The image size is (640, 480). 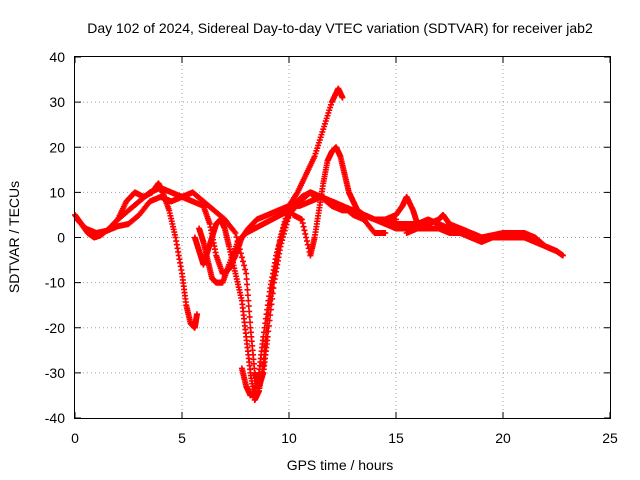 What do you see at coordinates (55, 283) in the screenshot?
I see `y-tick-label: -10` at bounding box center [55, 283].